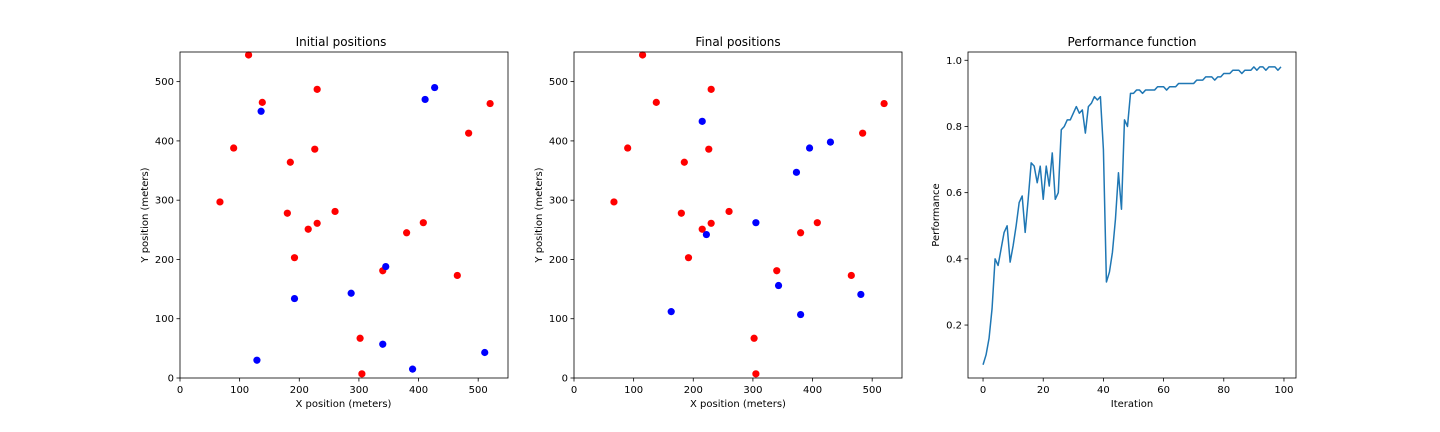  What do you see at coordinates (558, 141) in the screenshot?
I see `final-positions-ytick-label: 400` at bounding box center [558, 141].